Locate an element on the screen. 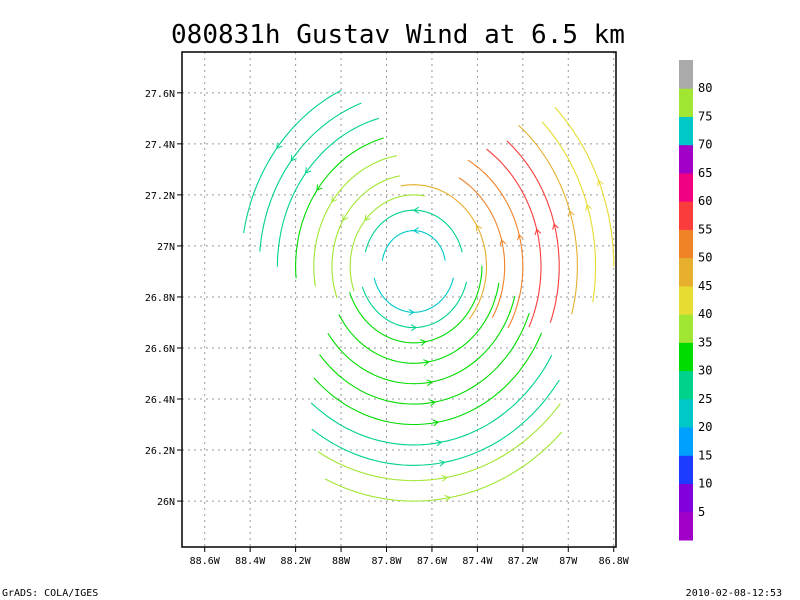 The image size is (800, 600). chart-title: 080831h Gustav Wind at 6.5 km is located at coordinates (398, 35).